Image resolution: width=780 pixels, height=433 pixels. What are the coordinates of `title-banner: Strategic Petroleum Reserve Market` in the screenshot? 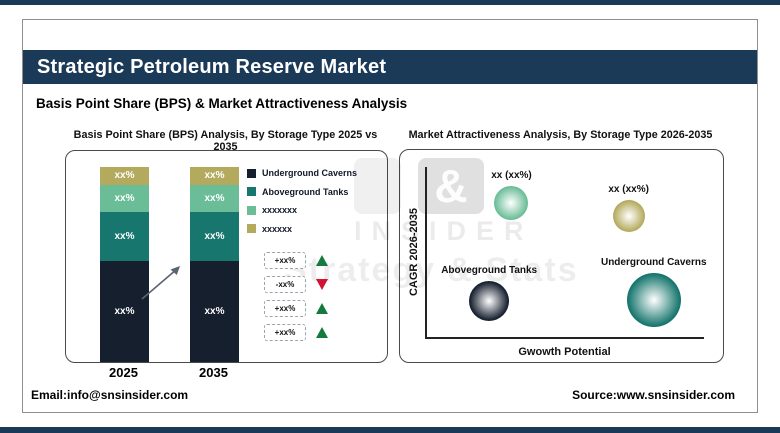 It's located at (390, 67).